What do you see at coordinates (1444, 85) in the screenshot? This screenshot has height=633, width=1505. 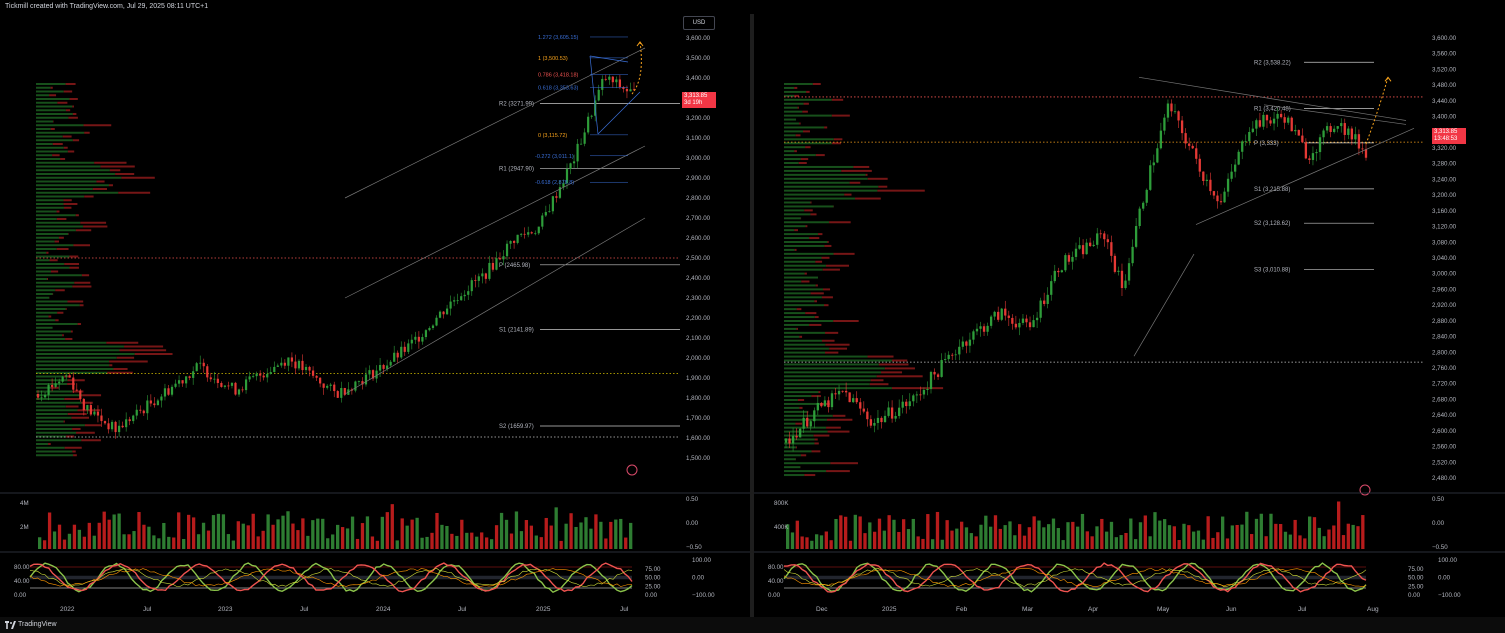 I see `right-price-axis-label: 3,480.00` at bounding box center [1444, 85].